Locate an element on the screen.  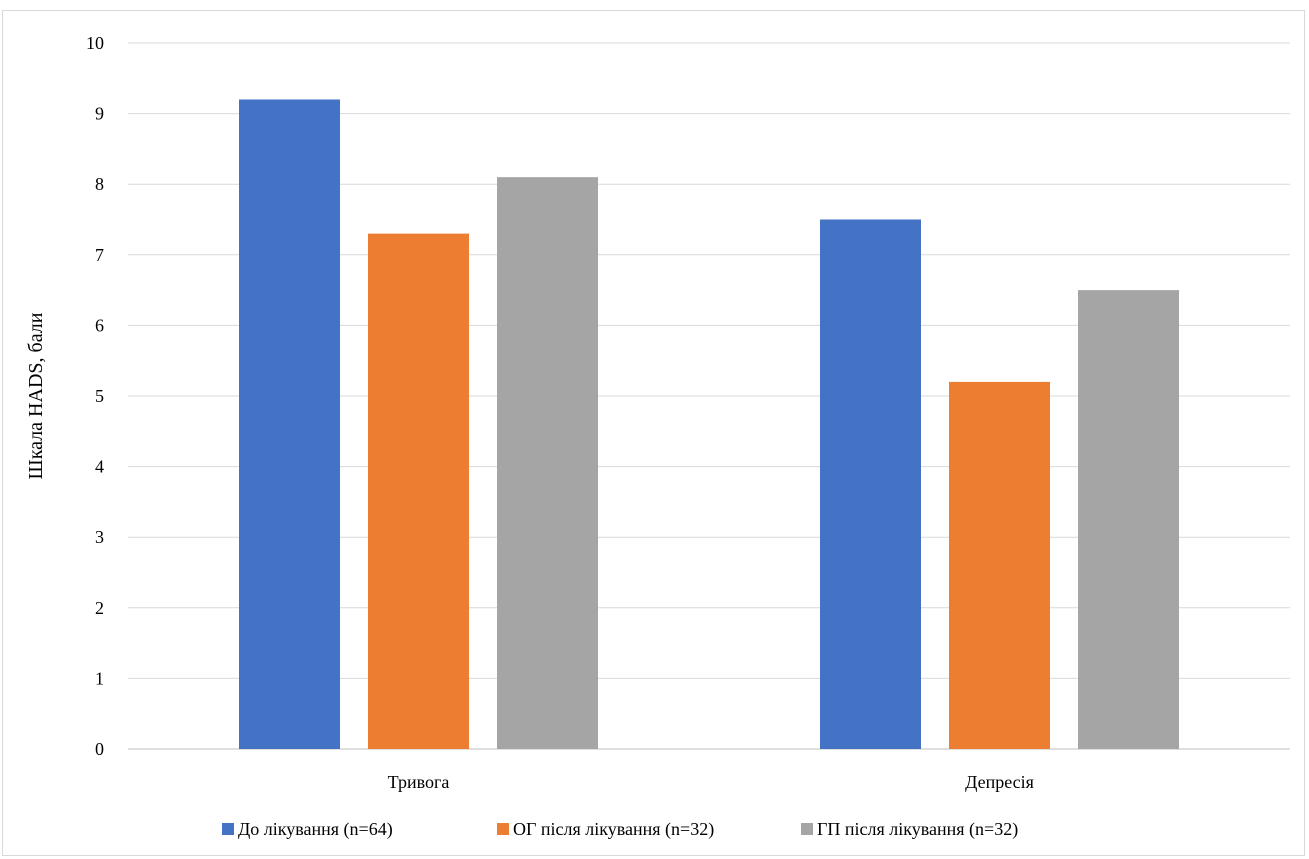
y-tick-label: 9 is located at coordinates (99, 114).